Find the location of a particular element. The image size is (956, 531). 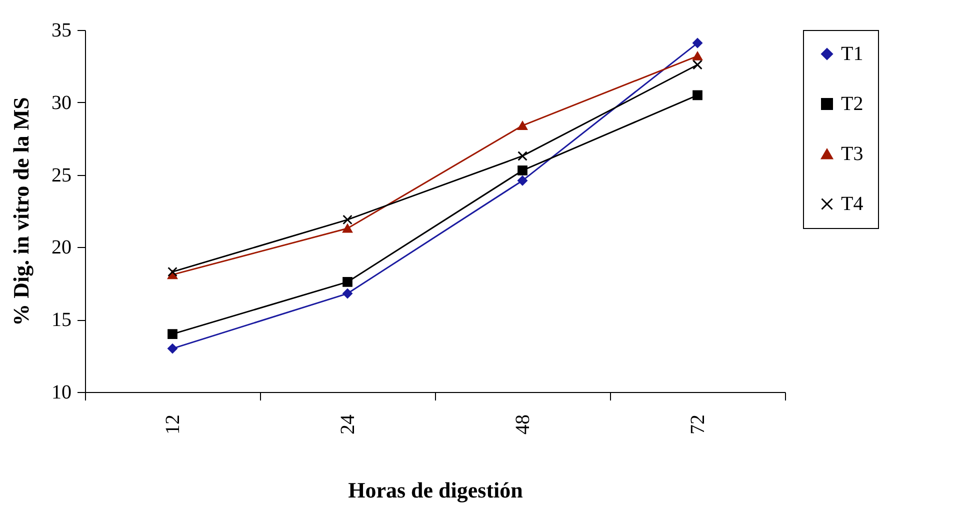

legend-label: T1 is located at coordinates (852, 54).